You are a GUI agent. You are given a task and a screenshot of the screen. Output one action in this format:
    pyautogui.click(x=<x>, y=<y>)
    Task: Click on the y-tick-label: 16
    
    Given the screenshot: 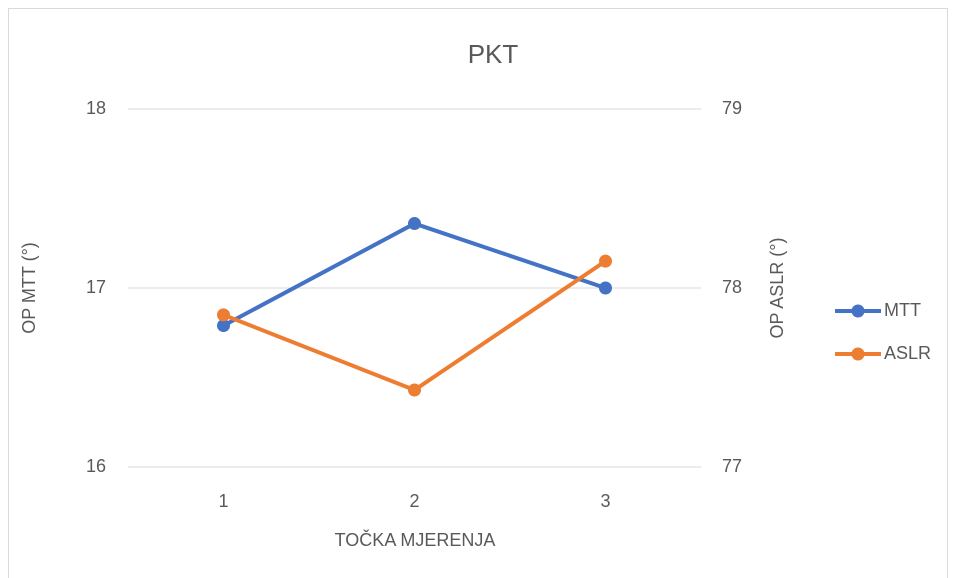 What is the action you would take?
    pyautogui.click(x=96, y=466)
    